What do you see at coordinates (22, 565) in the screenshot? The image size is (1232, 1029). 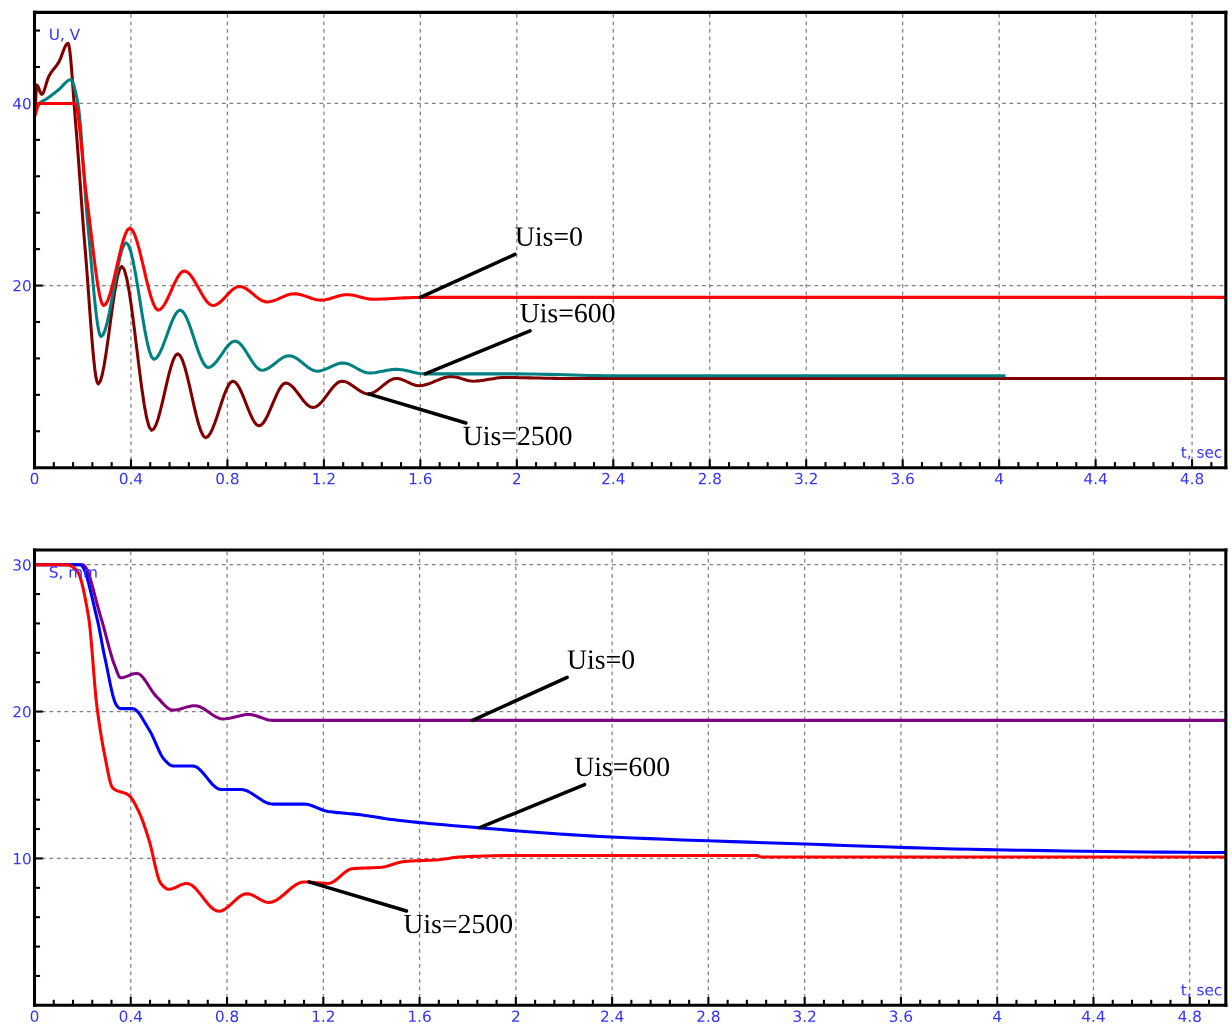 I see `y-tick-label: 30` at bounding box center [22, 565].